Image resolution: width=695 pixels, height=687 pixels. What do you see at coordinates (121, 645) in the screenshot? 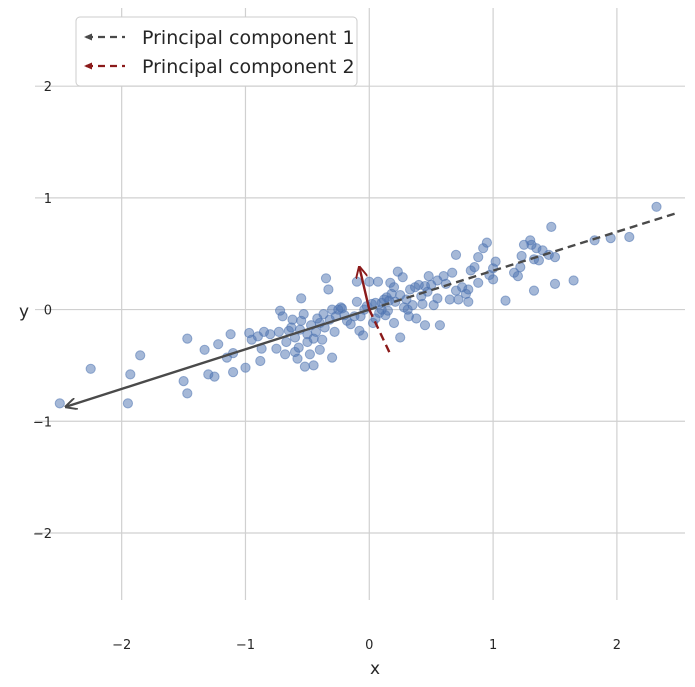
I see `x-tick-label: −2` at bounding box center [121, 645].